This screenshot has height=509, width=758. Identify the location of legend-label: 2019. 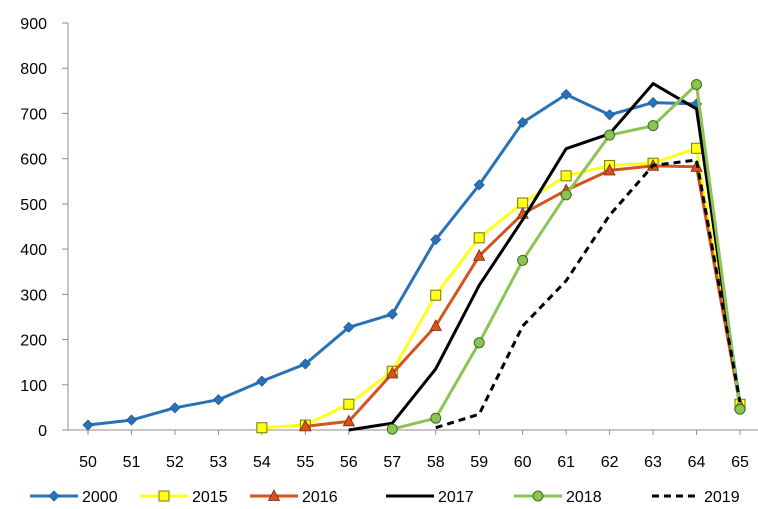
(722, 497).